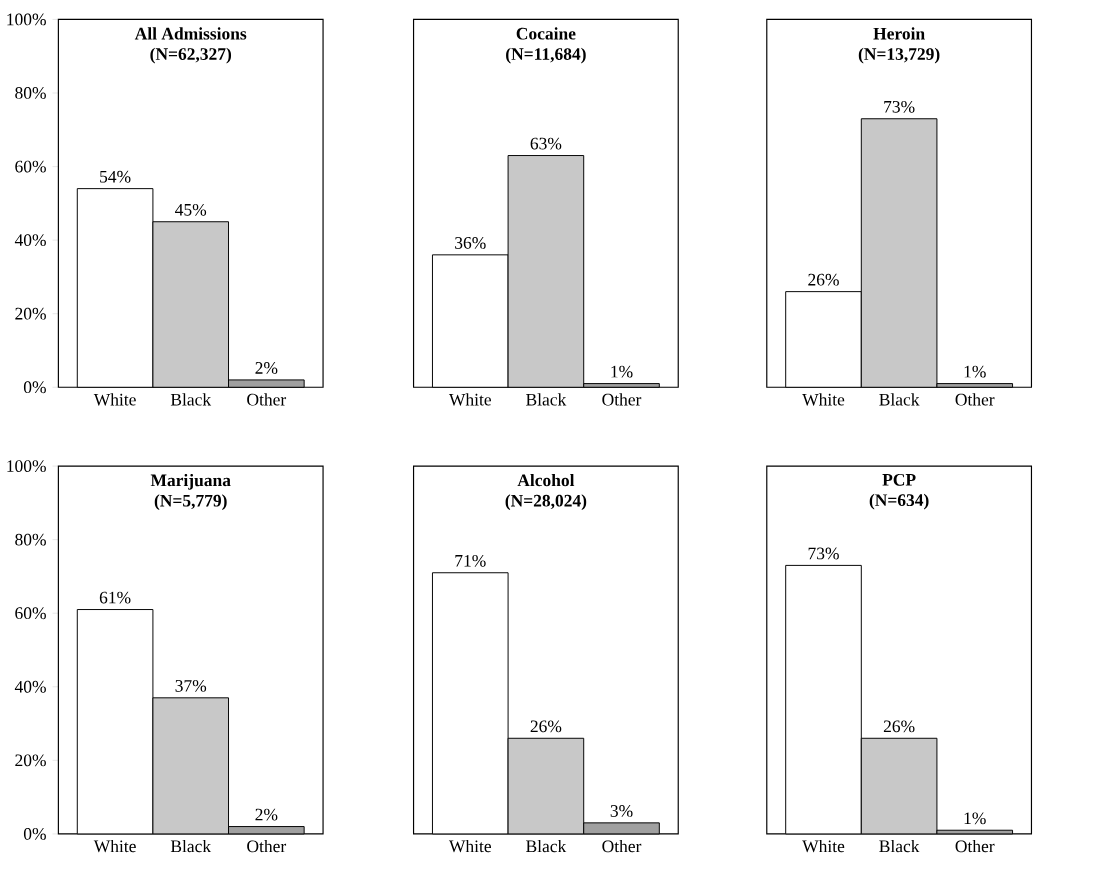 This screenshot has width=1094, height=872. What do you see at coordinates (899, 33) in the screenshot?
I see `chart-title: Heroin` at bounding box center [899, 33].